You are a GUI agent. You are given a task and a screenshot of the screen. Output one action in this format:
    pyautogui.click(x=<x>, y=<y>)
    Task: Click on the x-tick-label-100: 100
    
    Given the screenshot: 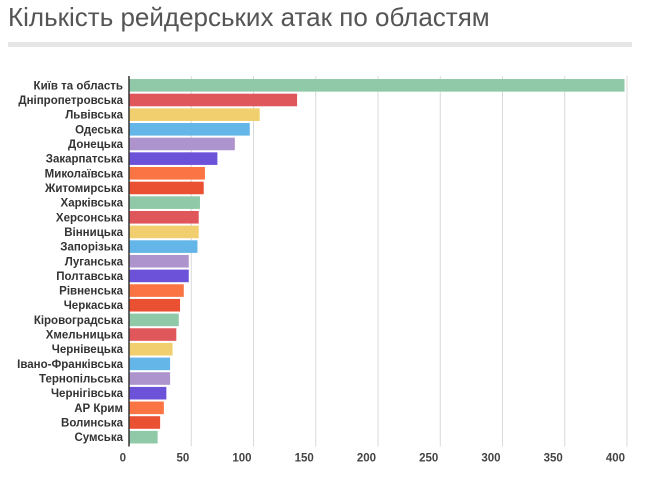 What is the action you would take?
    pyautogui.click(x=241, y=459)
    